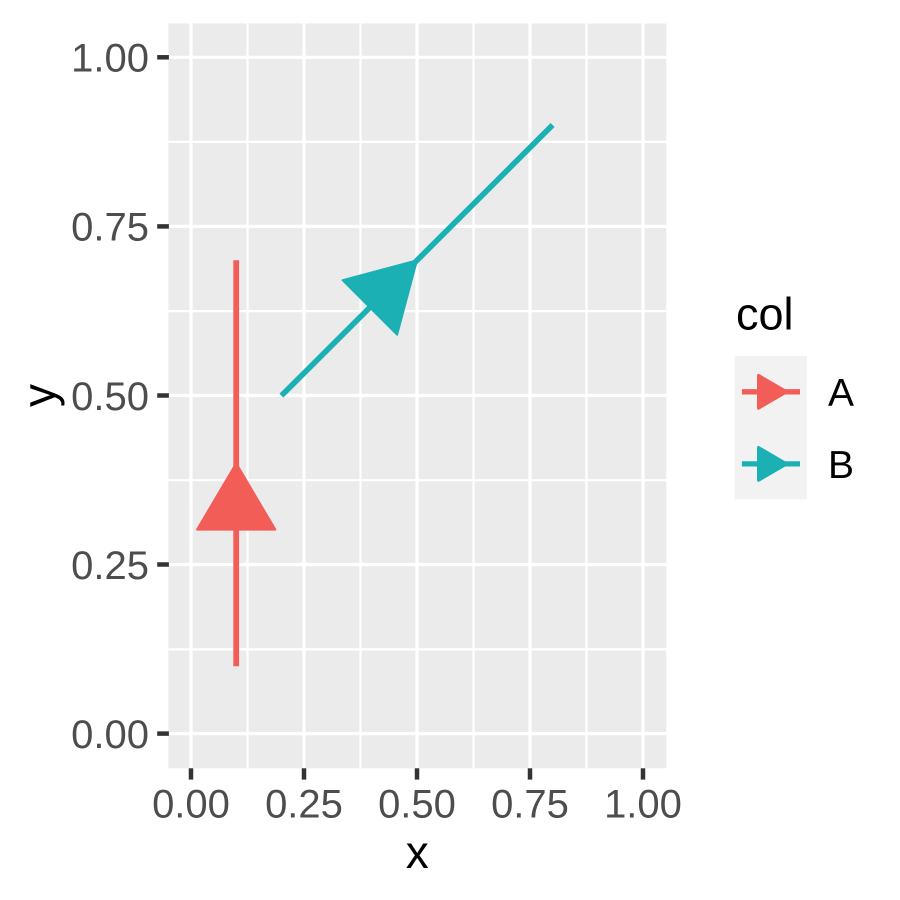 The image size is (900, 900). What do you see at coordinates (417, 852) in the screenshot?
I see `svg-text: x` at bounding box center [417, 852].